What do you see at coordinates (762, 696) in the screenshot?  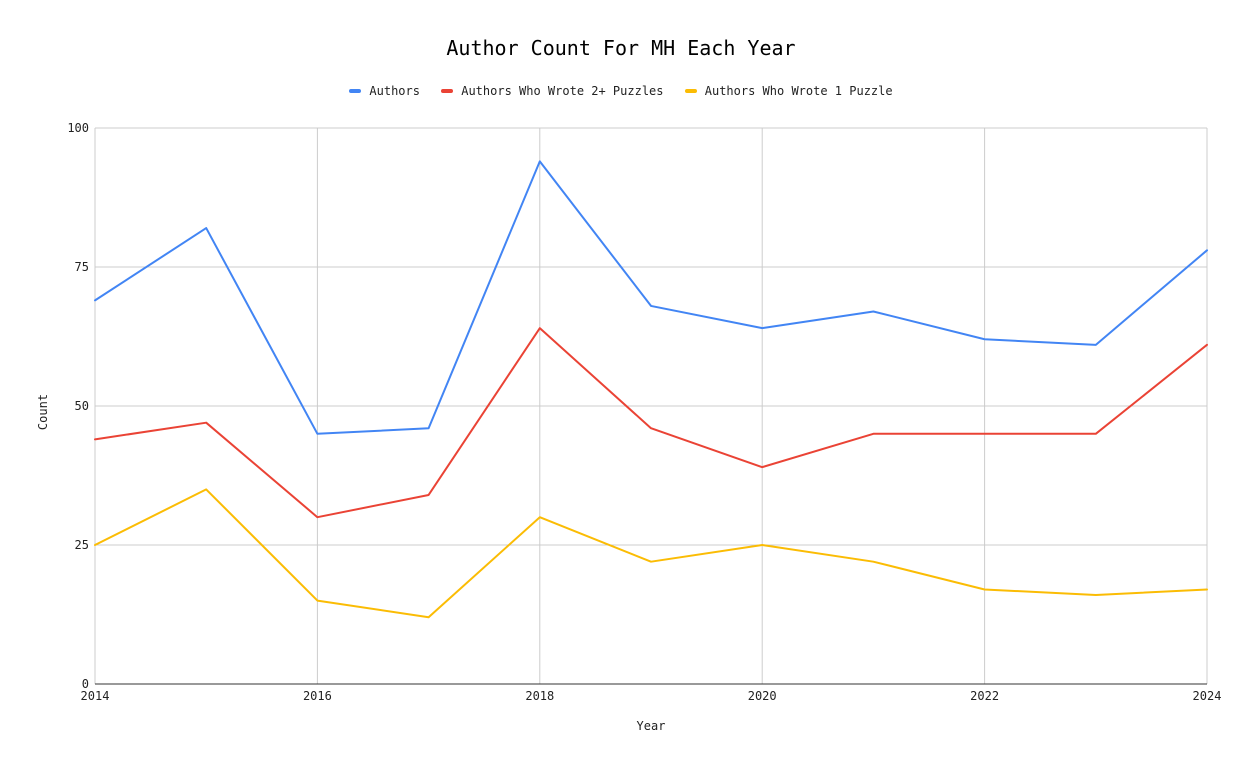 I see `x-tick-label: 2020` at bounding box center [762, 696].